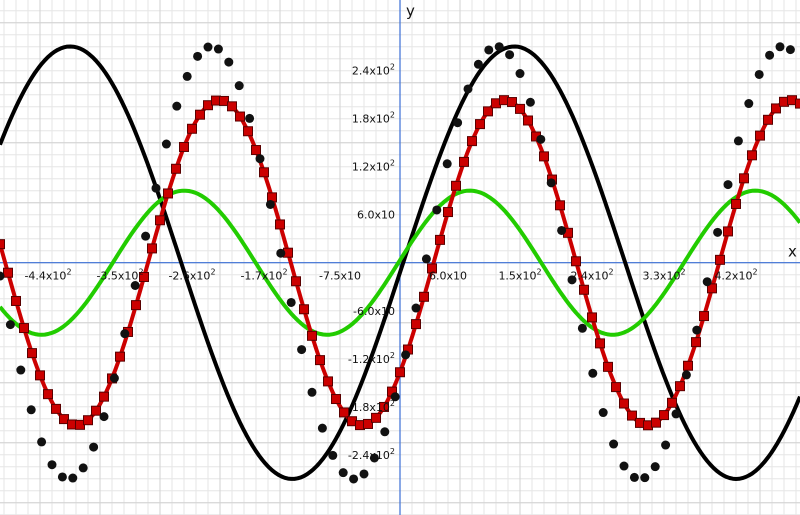  What do you see at coordinates (519, 275) in the screenshot?
I see `x-tick-label: 1.5x102` at bounding box center [519, 275].